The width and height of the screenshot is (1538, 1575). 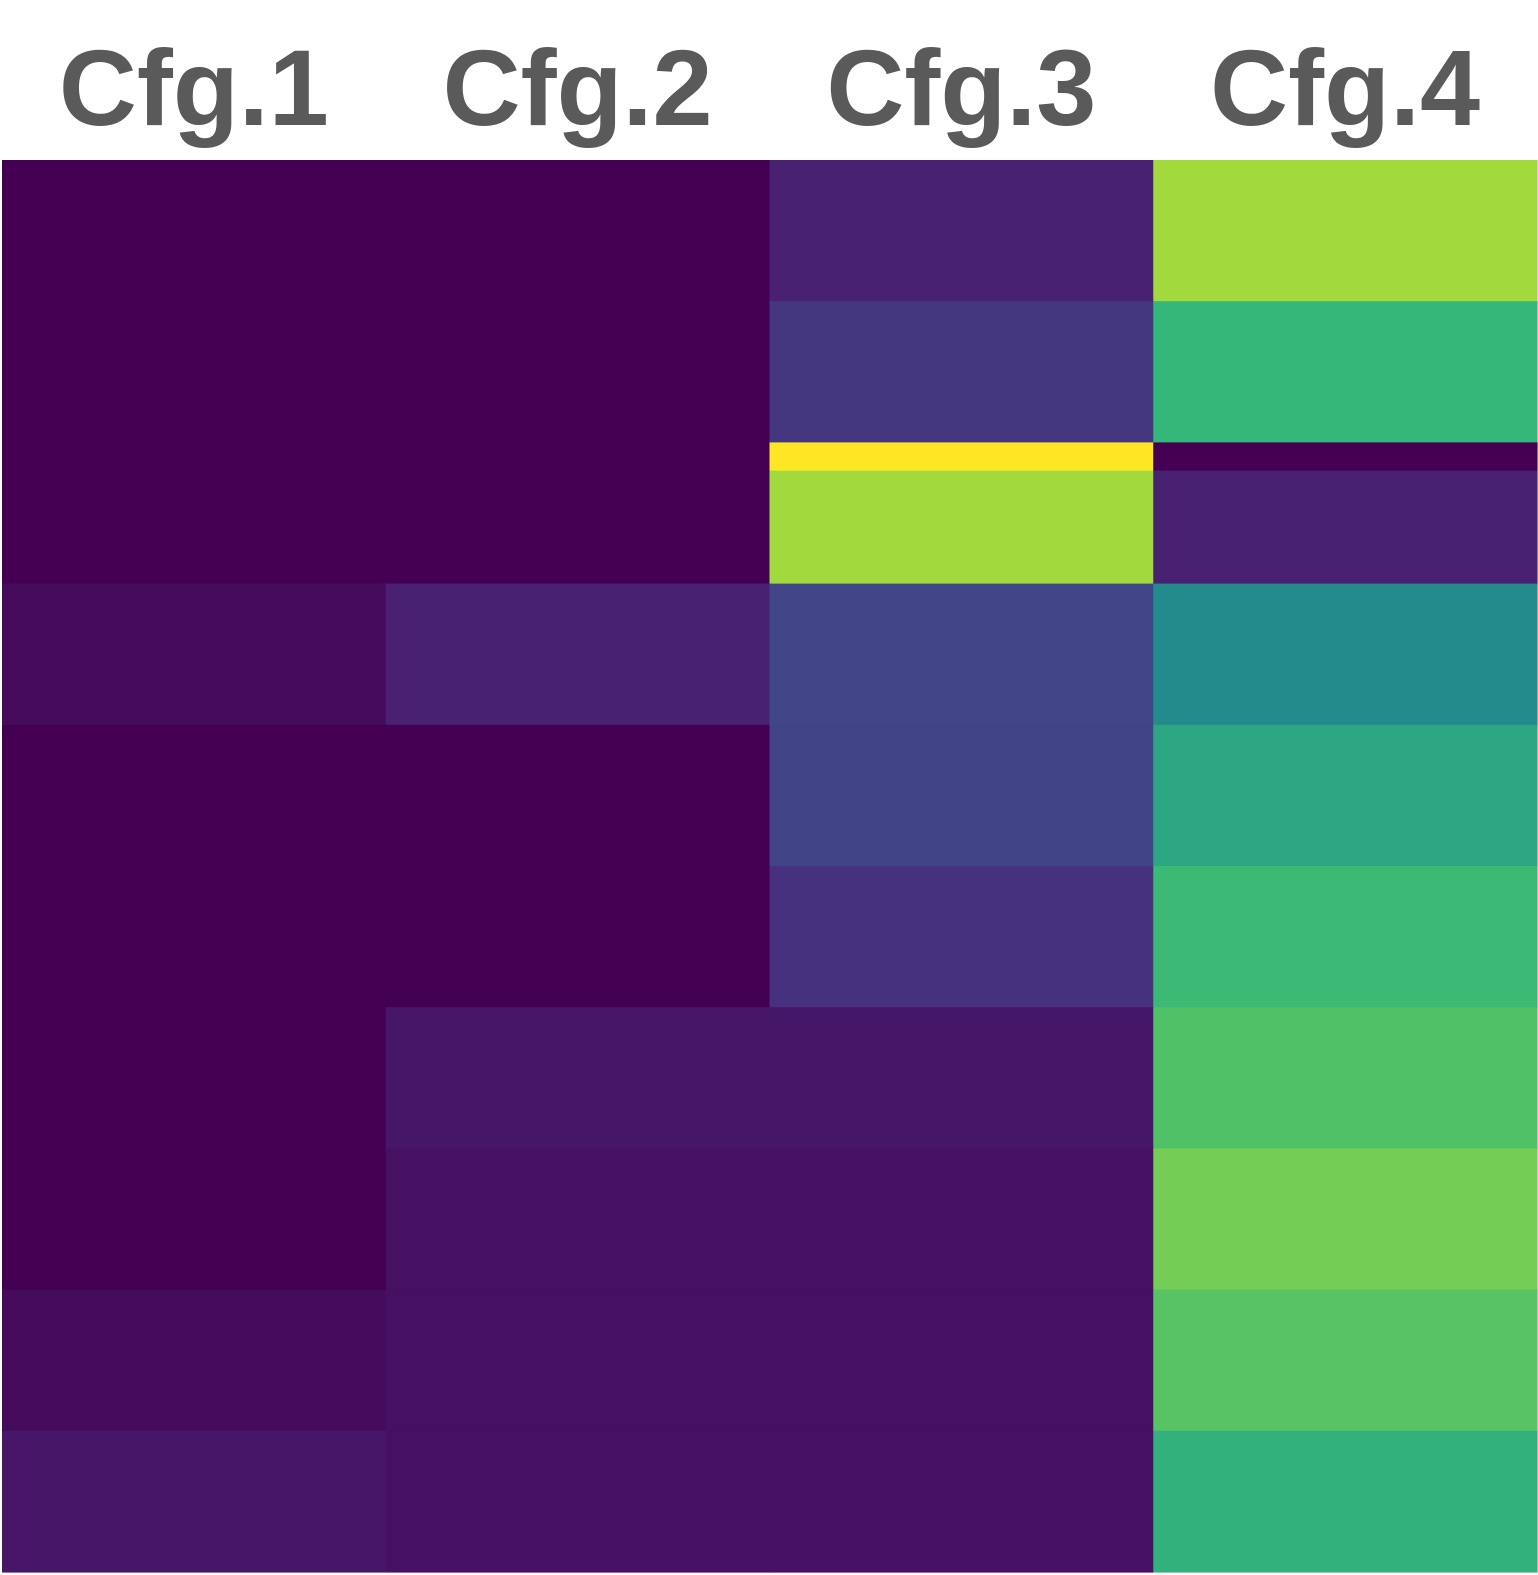 I want to click on column-label: Cfg.4, so click(x=1345, y=87).